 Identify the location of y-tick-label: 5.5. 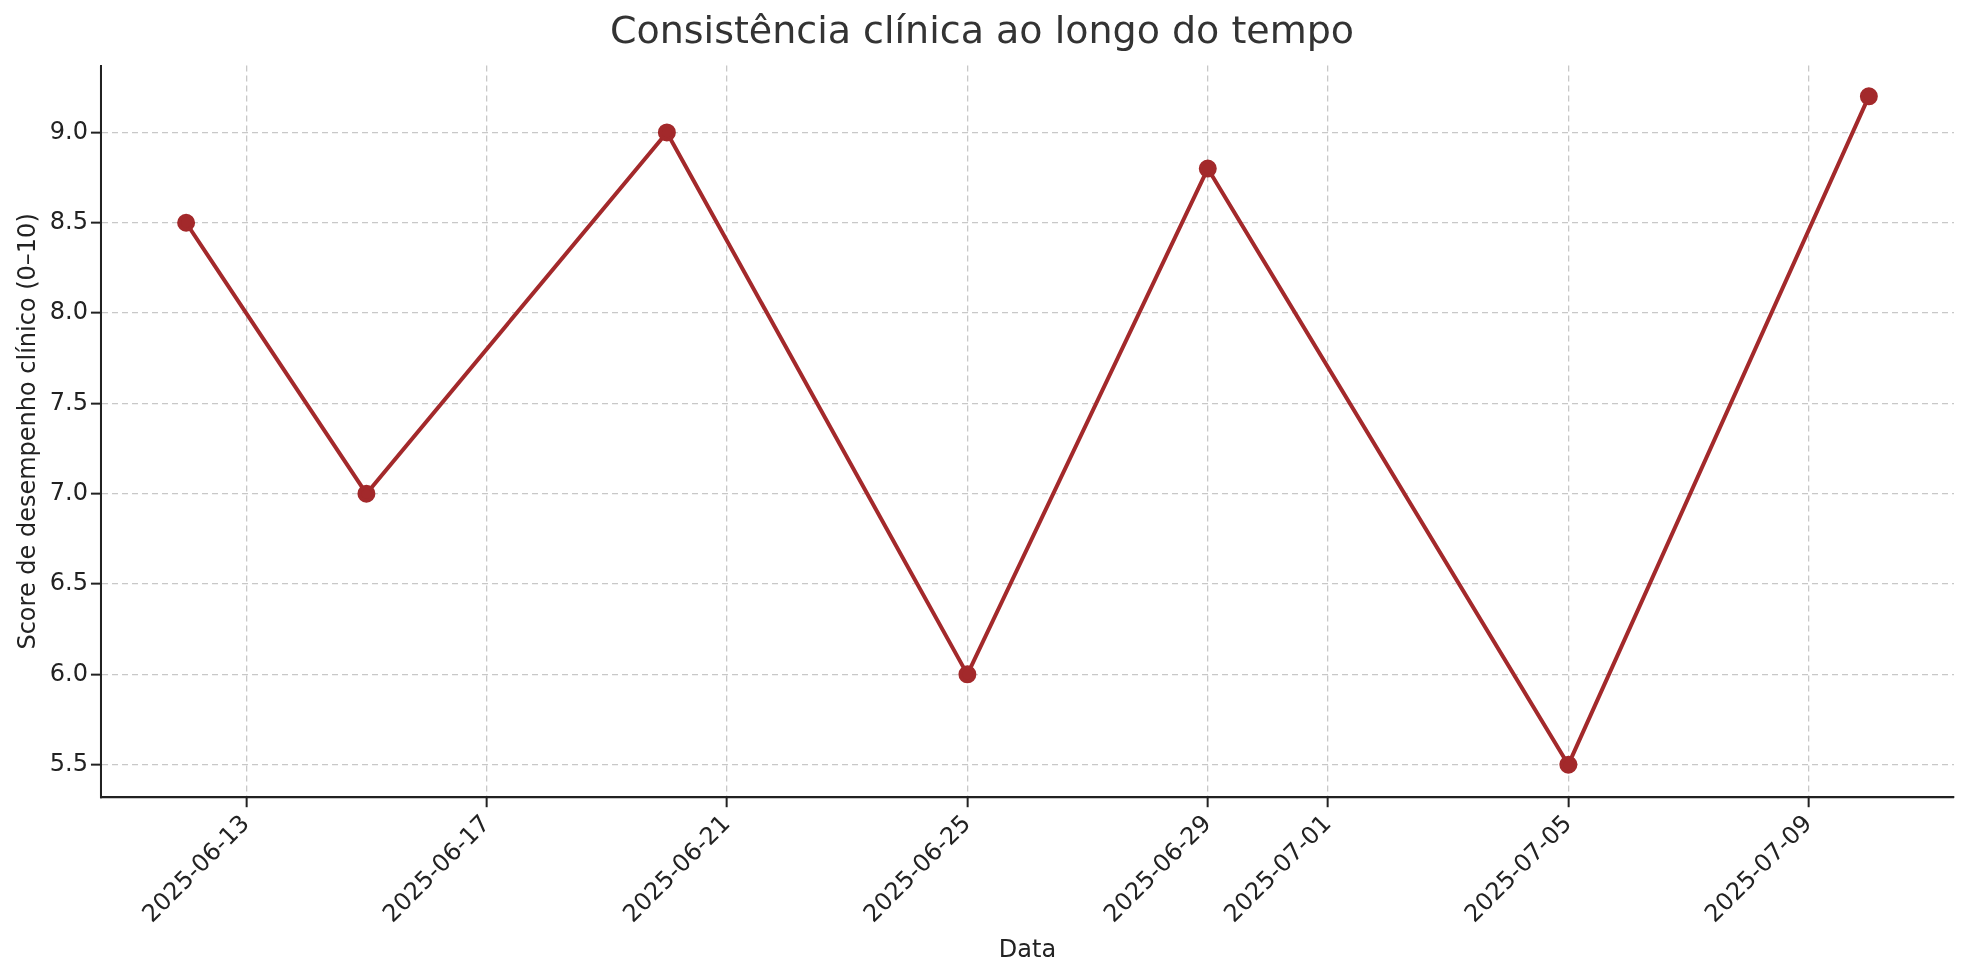
(68, 762).